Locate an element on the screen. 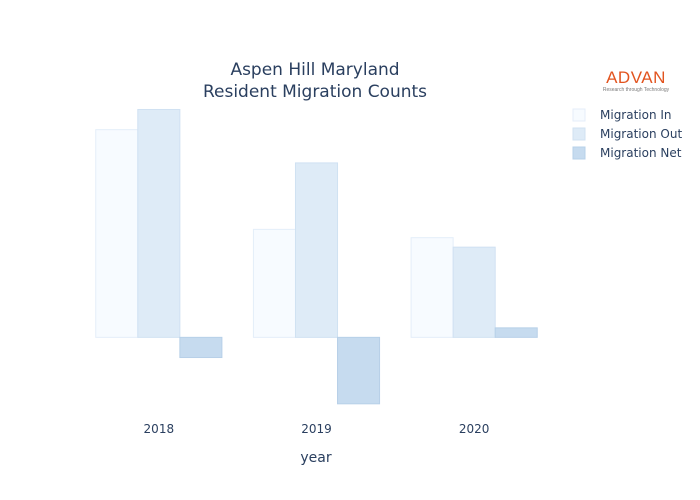 The height and width of the screenshot is (500, 700). advan-logo: ADVAN Research through Technology is located at coordinates (636, 80).